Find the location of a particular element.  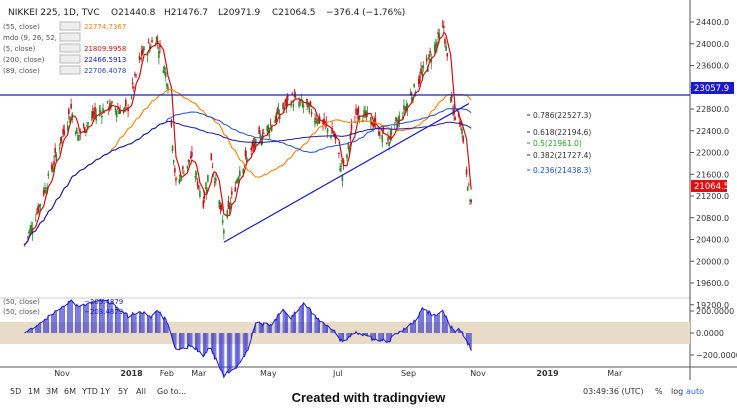

time-tick-label: May is located at coordinates (268, 373).